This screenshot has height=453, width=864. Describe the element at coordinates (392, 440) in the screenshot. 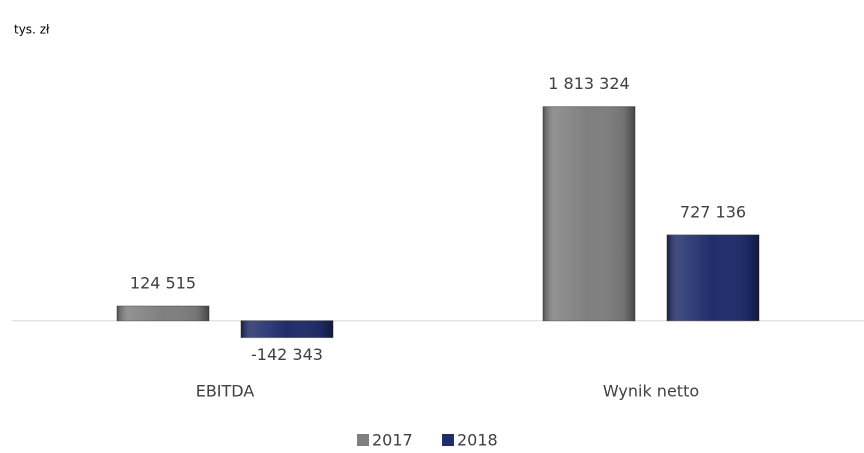

I see `legend-label: 2017` at that location.